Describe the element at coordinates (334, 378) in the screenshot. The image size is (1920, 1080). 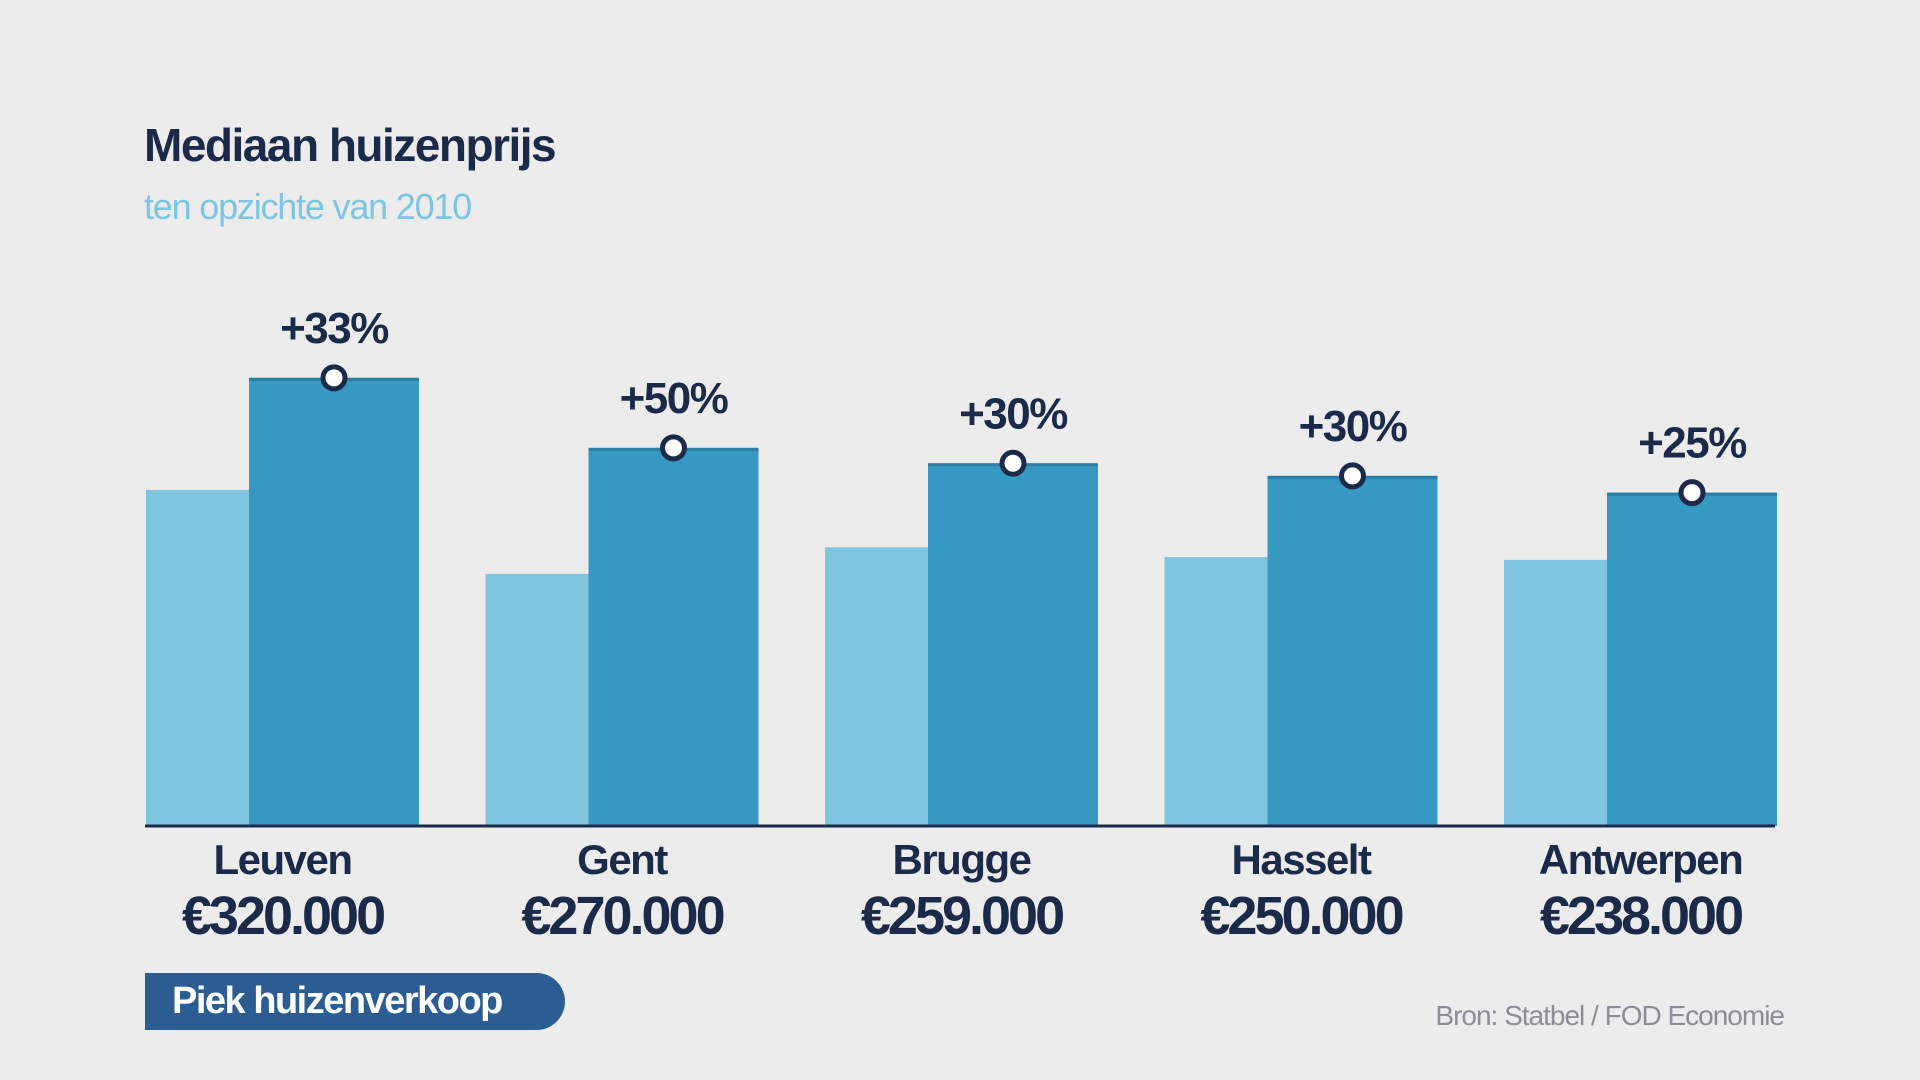
I see `marker-leuven` at that location.